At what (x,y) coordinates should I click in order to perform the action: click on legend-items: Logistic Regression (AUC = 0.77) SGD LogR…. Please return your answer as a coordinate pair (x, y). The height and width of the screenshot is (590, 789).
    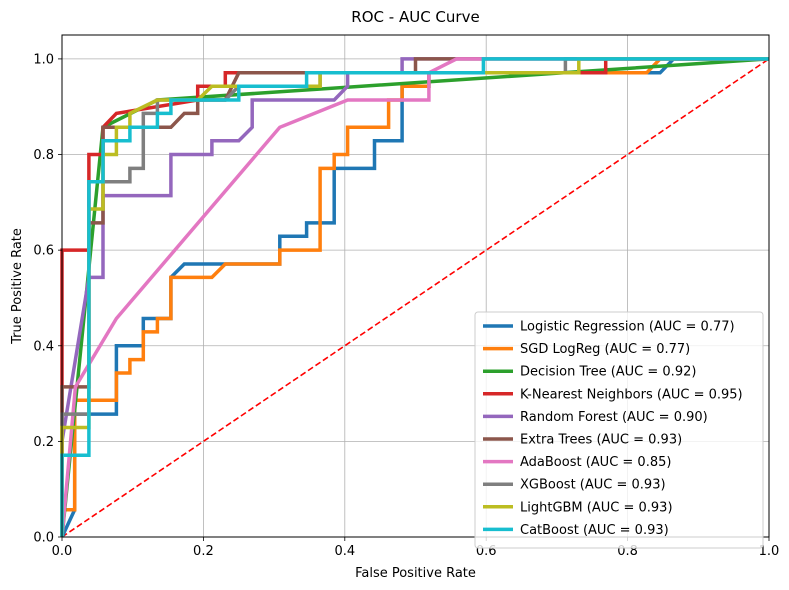
    Looking at the image, I should click on (613, 429).